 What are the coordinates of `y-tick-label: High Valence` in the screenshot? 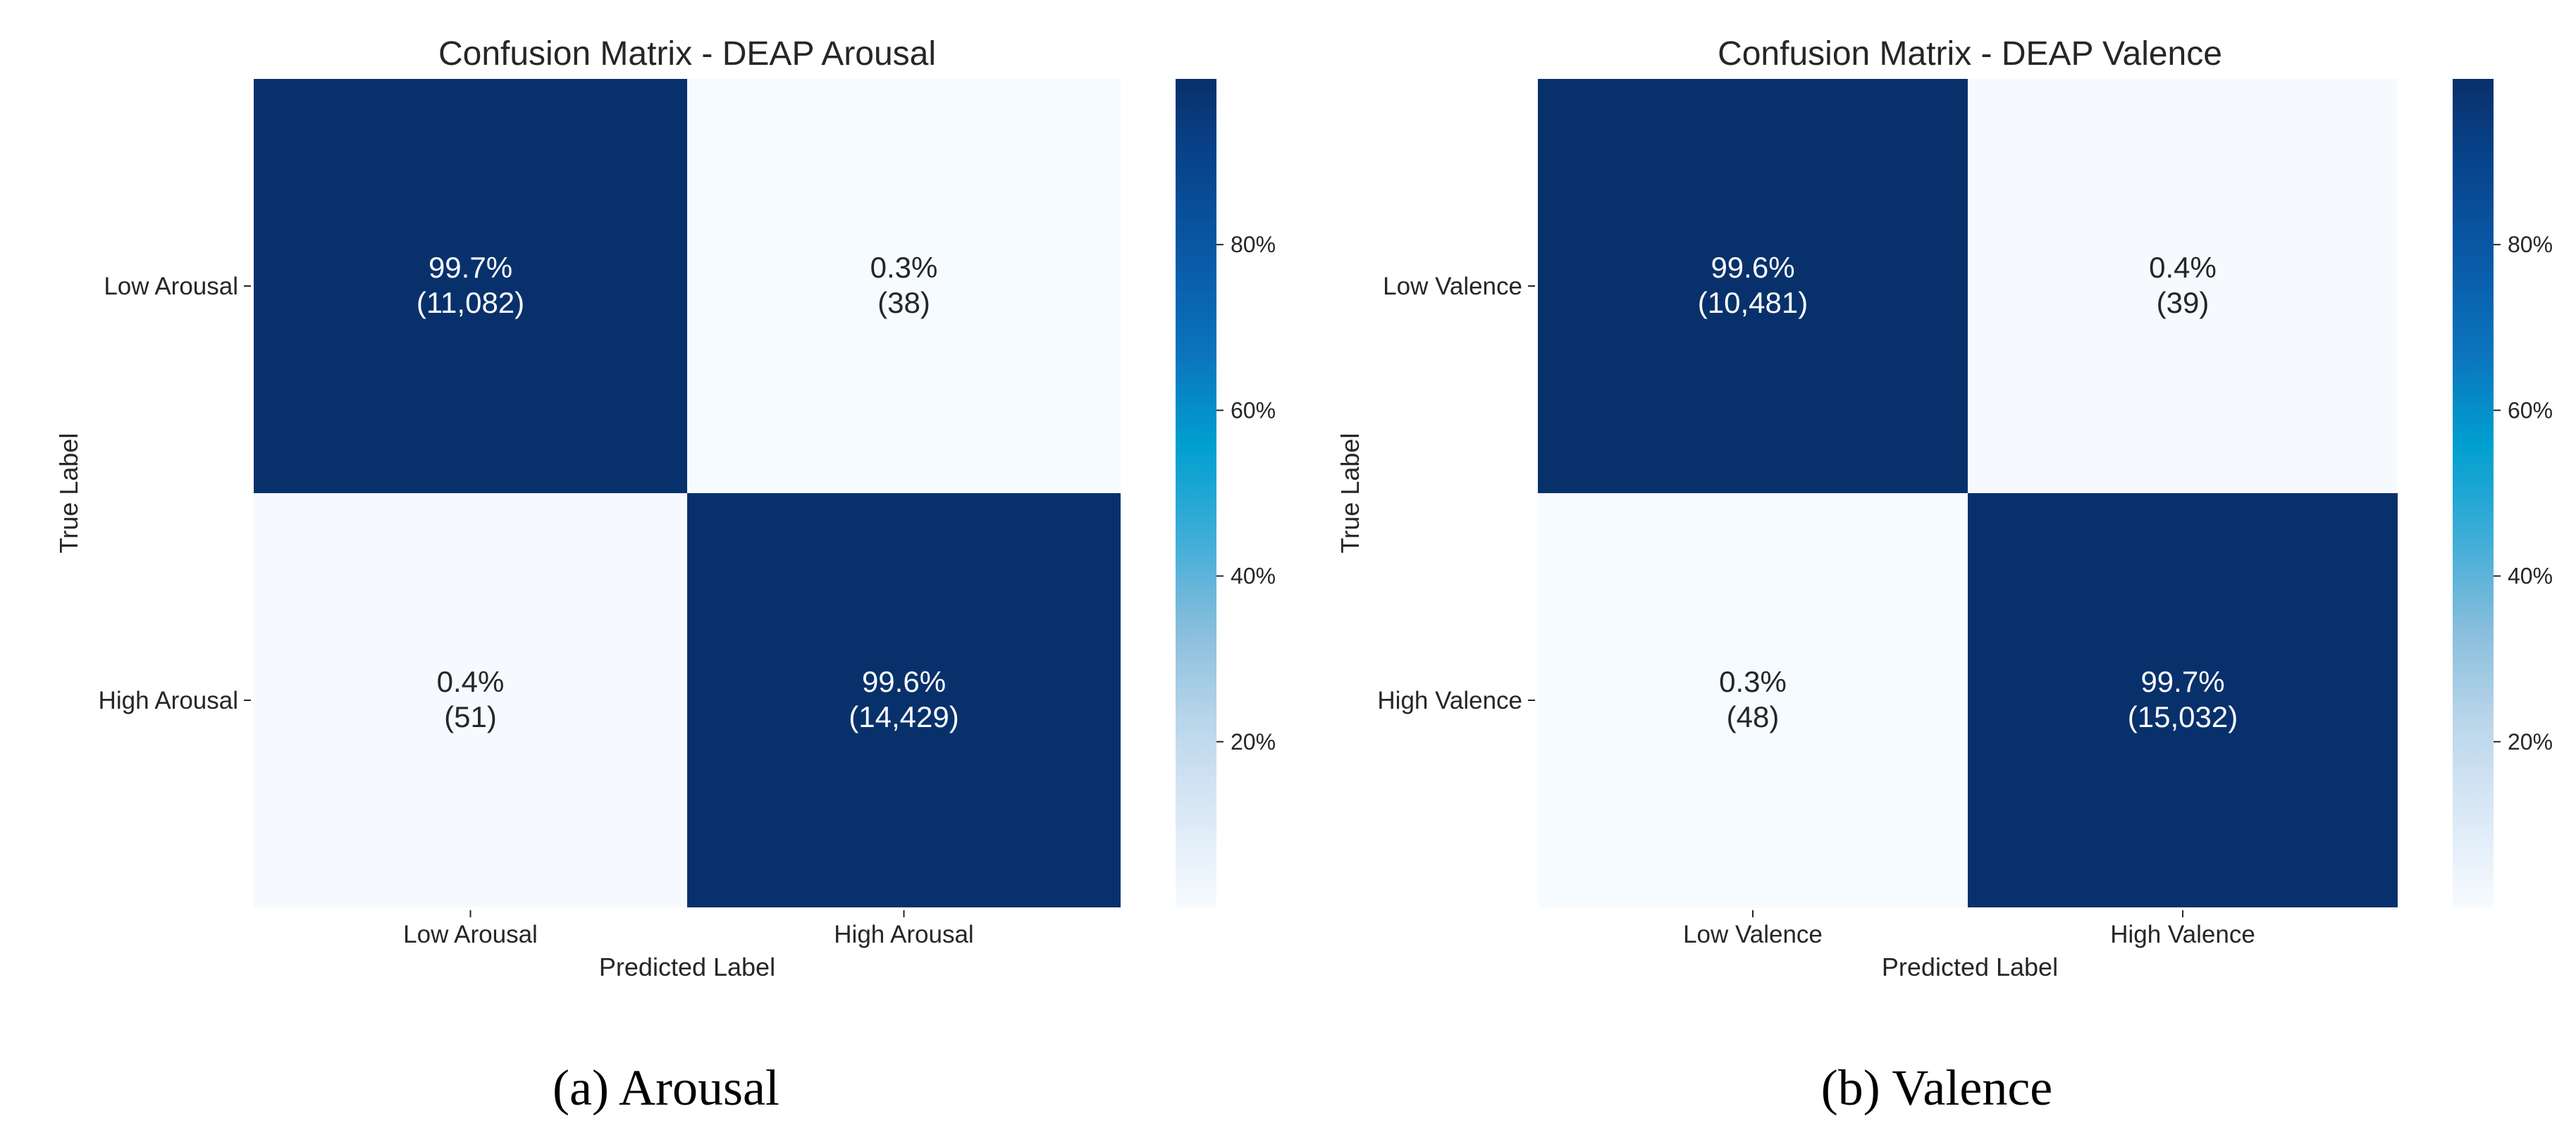 It's located at (1449, 701).